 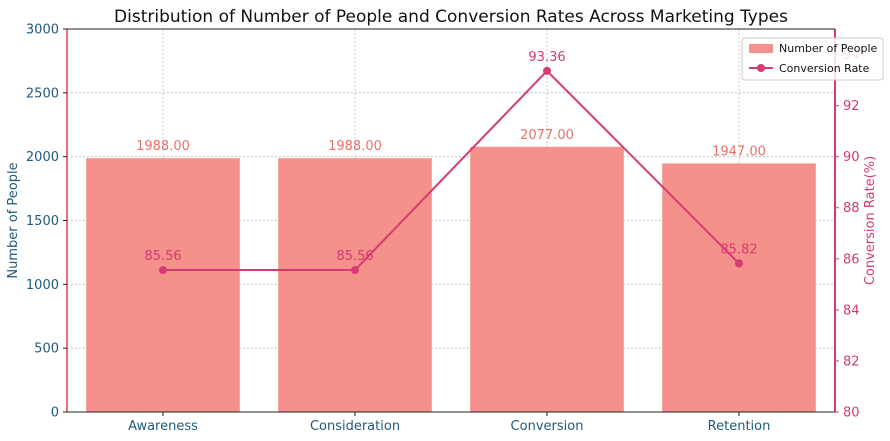 I want to click on right-tick-label: 84, so click(x=851, y=310).